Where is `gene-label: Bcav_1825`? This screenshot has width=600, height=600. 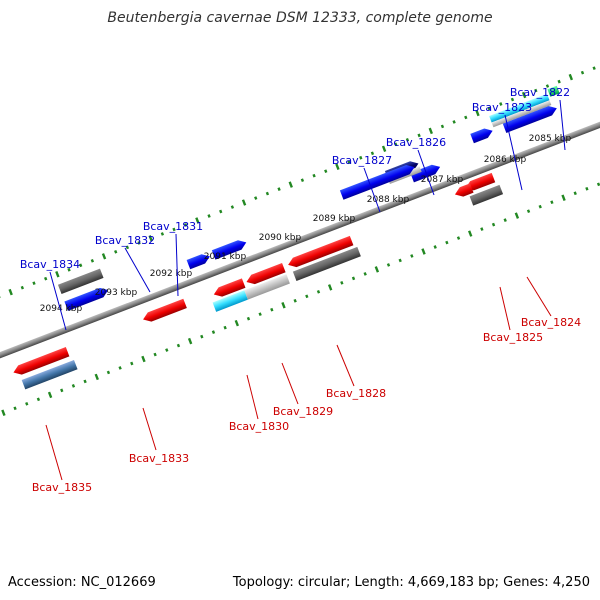
gene-label: Bcav_1825 is located at coordinates (513, 337).